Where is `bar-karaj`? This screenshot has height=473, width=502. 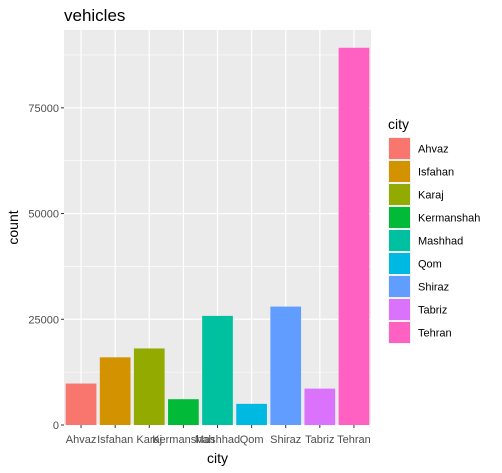
bar-karaj is located at coordinates (149, 386).